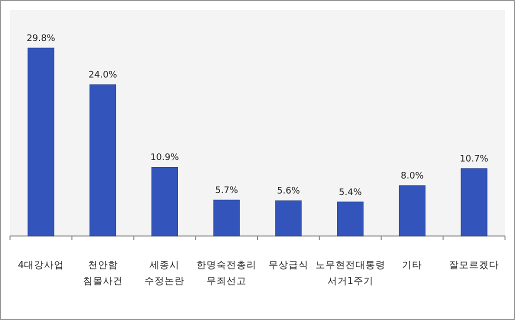 The image size is (515, 320). What do you see at coordinates (102, 273) in the screenshot?
I see `x-tick-label: 천안함 침몰사건` at bounding box center [102, 273].